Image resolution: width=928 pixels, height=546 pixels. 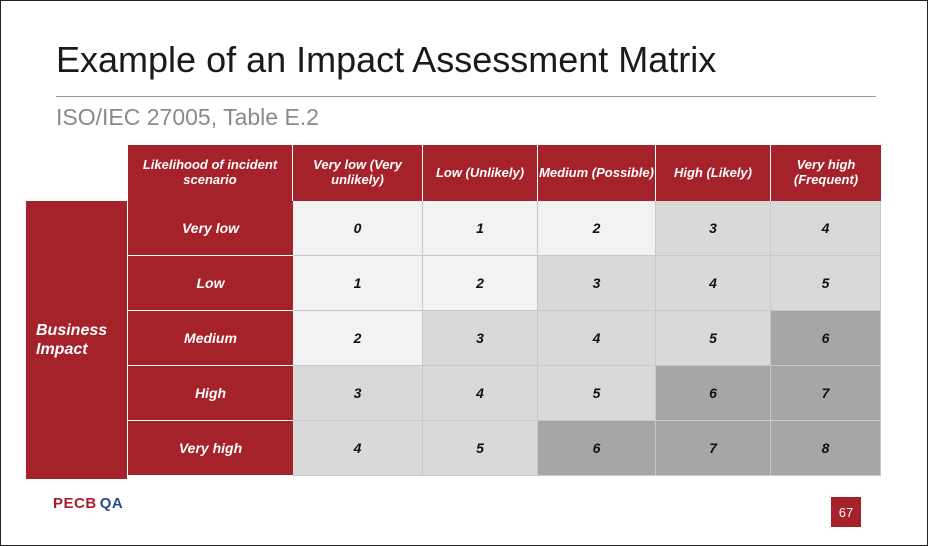 What do you see at coordinates (210, 338) in the screenshot?
I see `row-label: Medium` at bounding box center [210, 338].